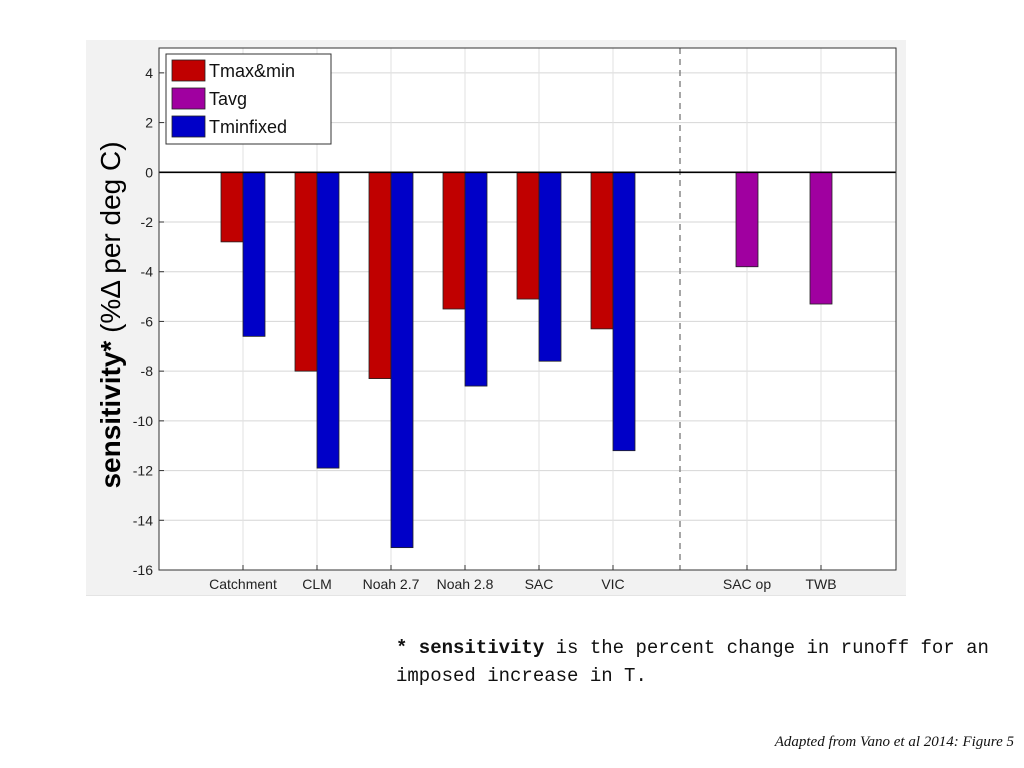 The height and width of the screenshot is (768, 1024). What do you see at coordinates (243, 584) in the screenshot?
I see `x-tick-label: Catchment` at bounding box center [243, 584].